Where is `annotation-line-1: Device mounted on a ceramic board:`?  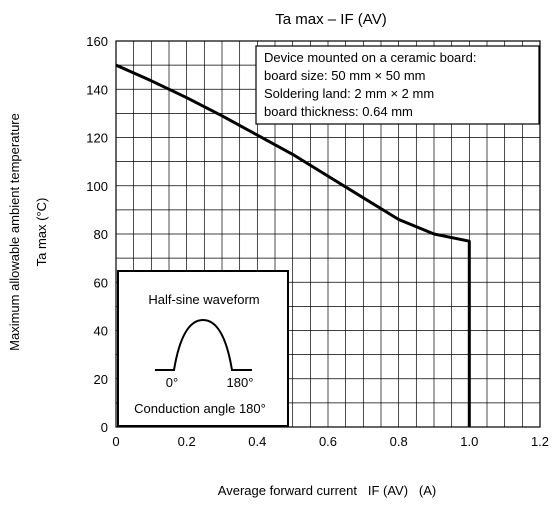
annotation-line-1: Device mounted on a ceramic board: is located at coordinates (370, 57).